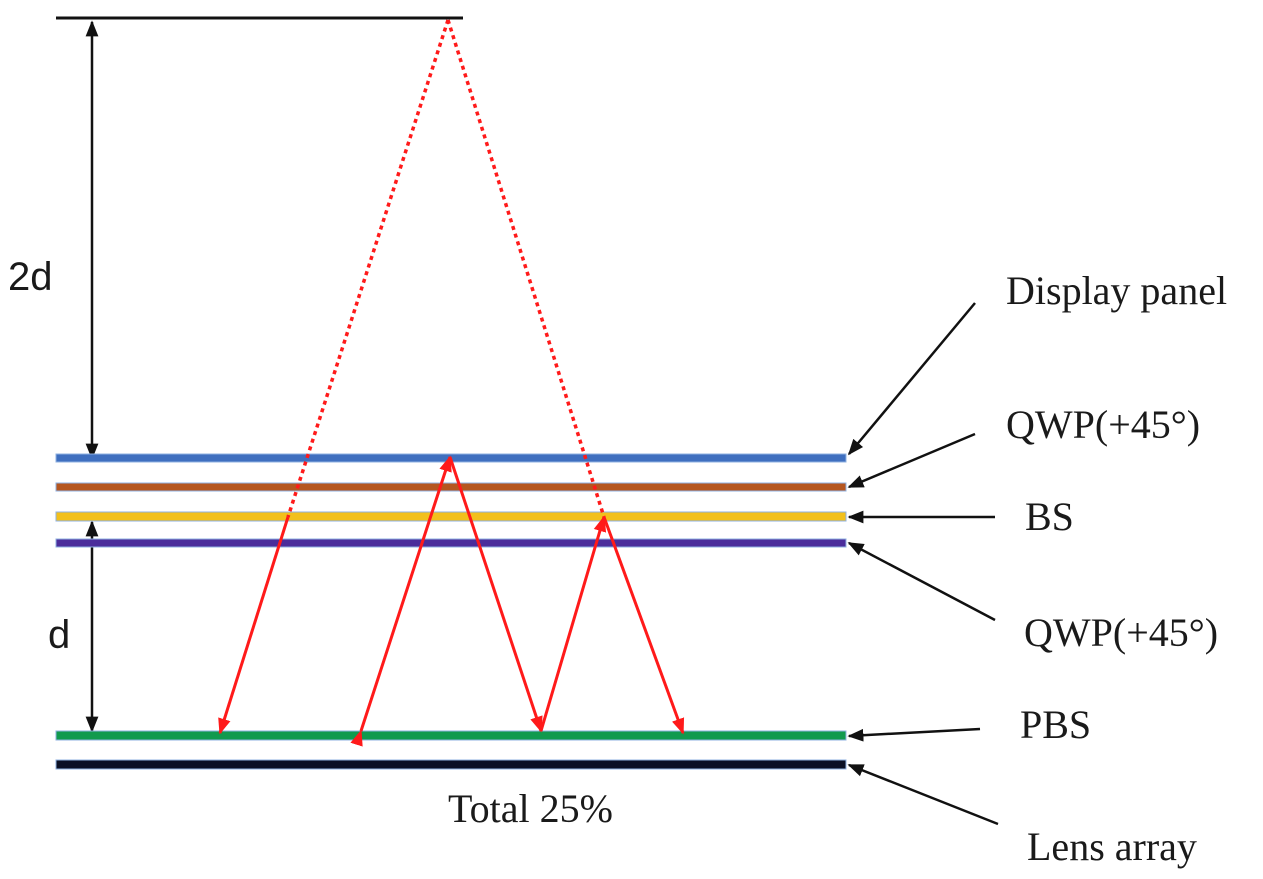 This screenshot has width=1263, height=879. Describe the element at coordinates (1055, 724) in the screenshot. I see `label-pbs: PBS` at that location.